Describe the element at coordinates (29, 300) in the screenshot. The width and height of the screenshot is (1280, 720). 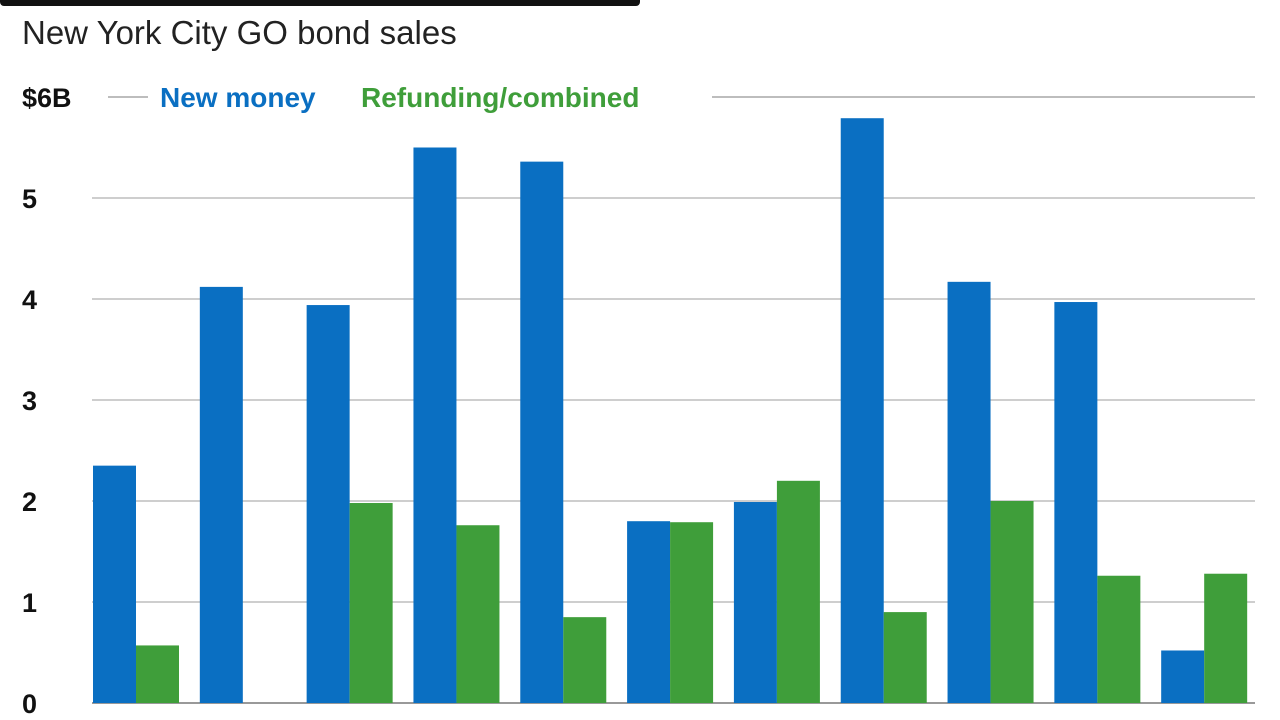
I see `y-tick-label: 4` at that location.